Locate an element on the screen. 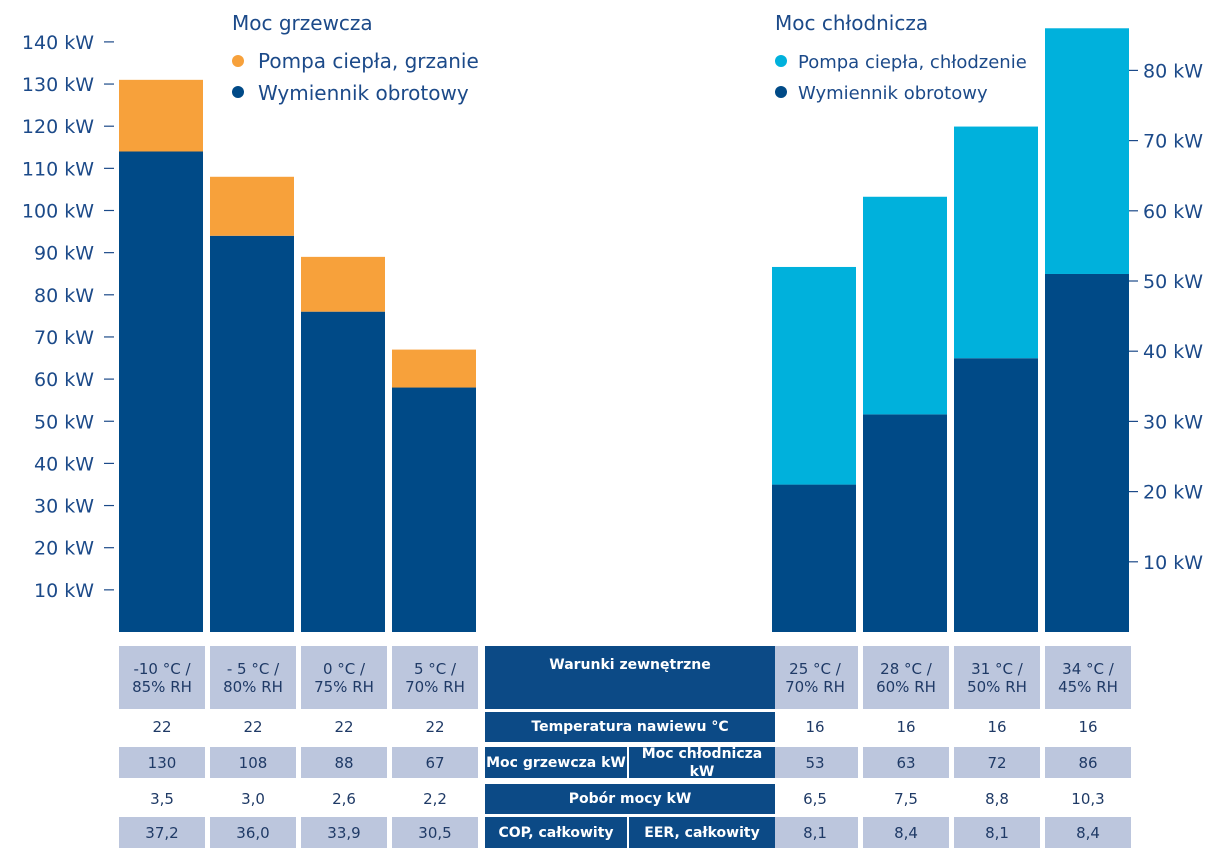 This screenshot has width=1230, height=848. legend-swatch-heatpump-heating is located at coordinates (238, 61).